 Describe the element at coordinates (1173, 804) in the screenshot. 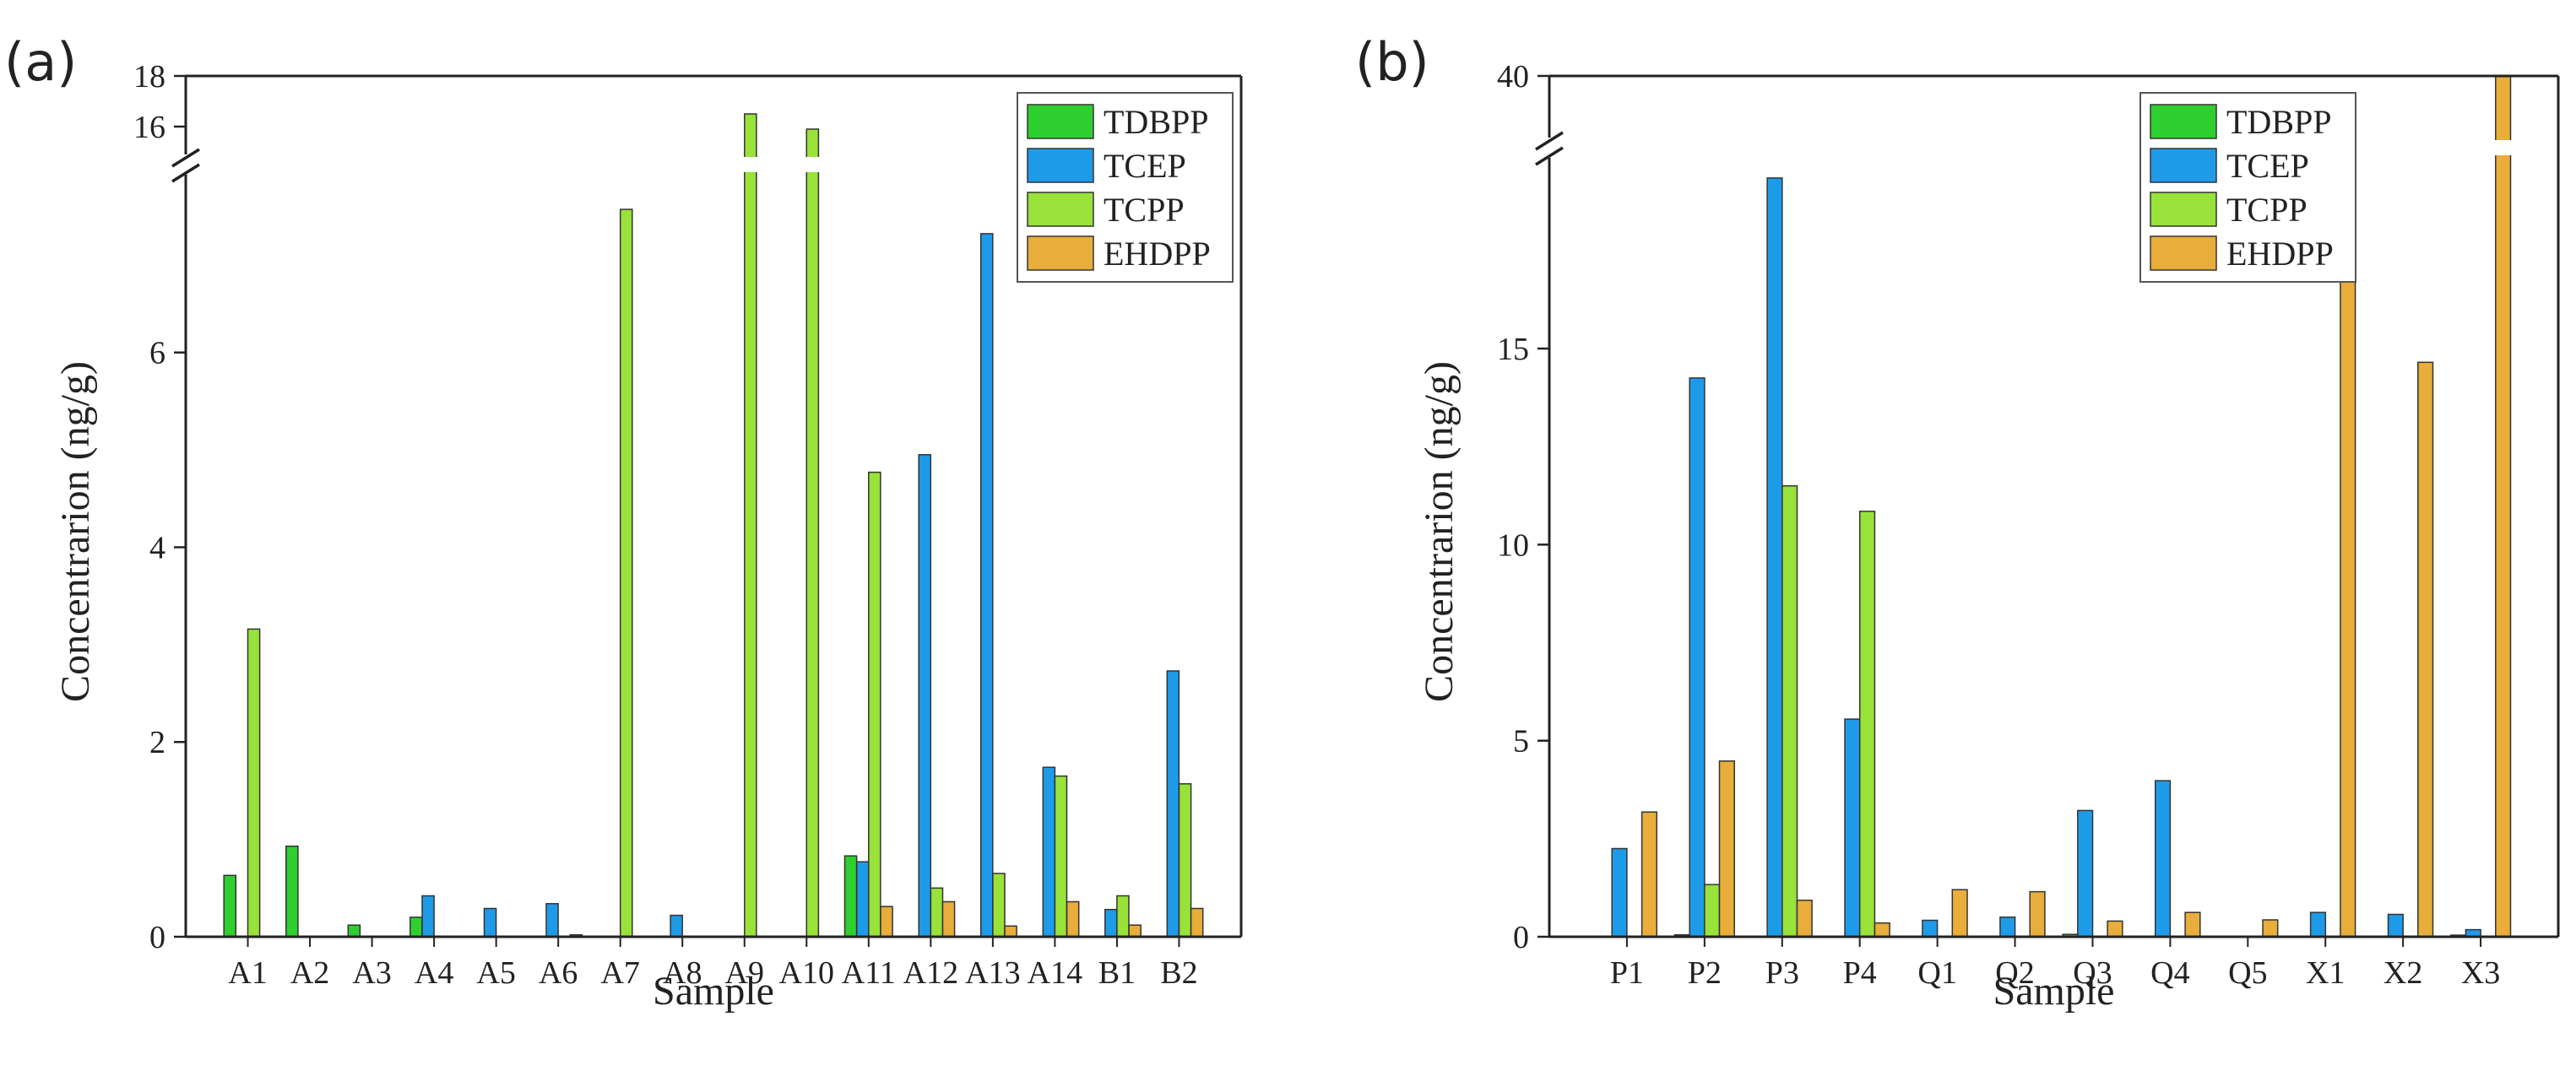

I see `bar-tcep-b2` at that location.